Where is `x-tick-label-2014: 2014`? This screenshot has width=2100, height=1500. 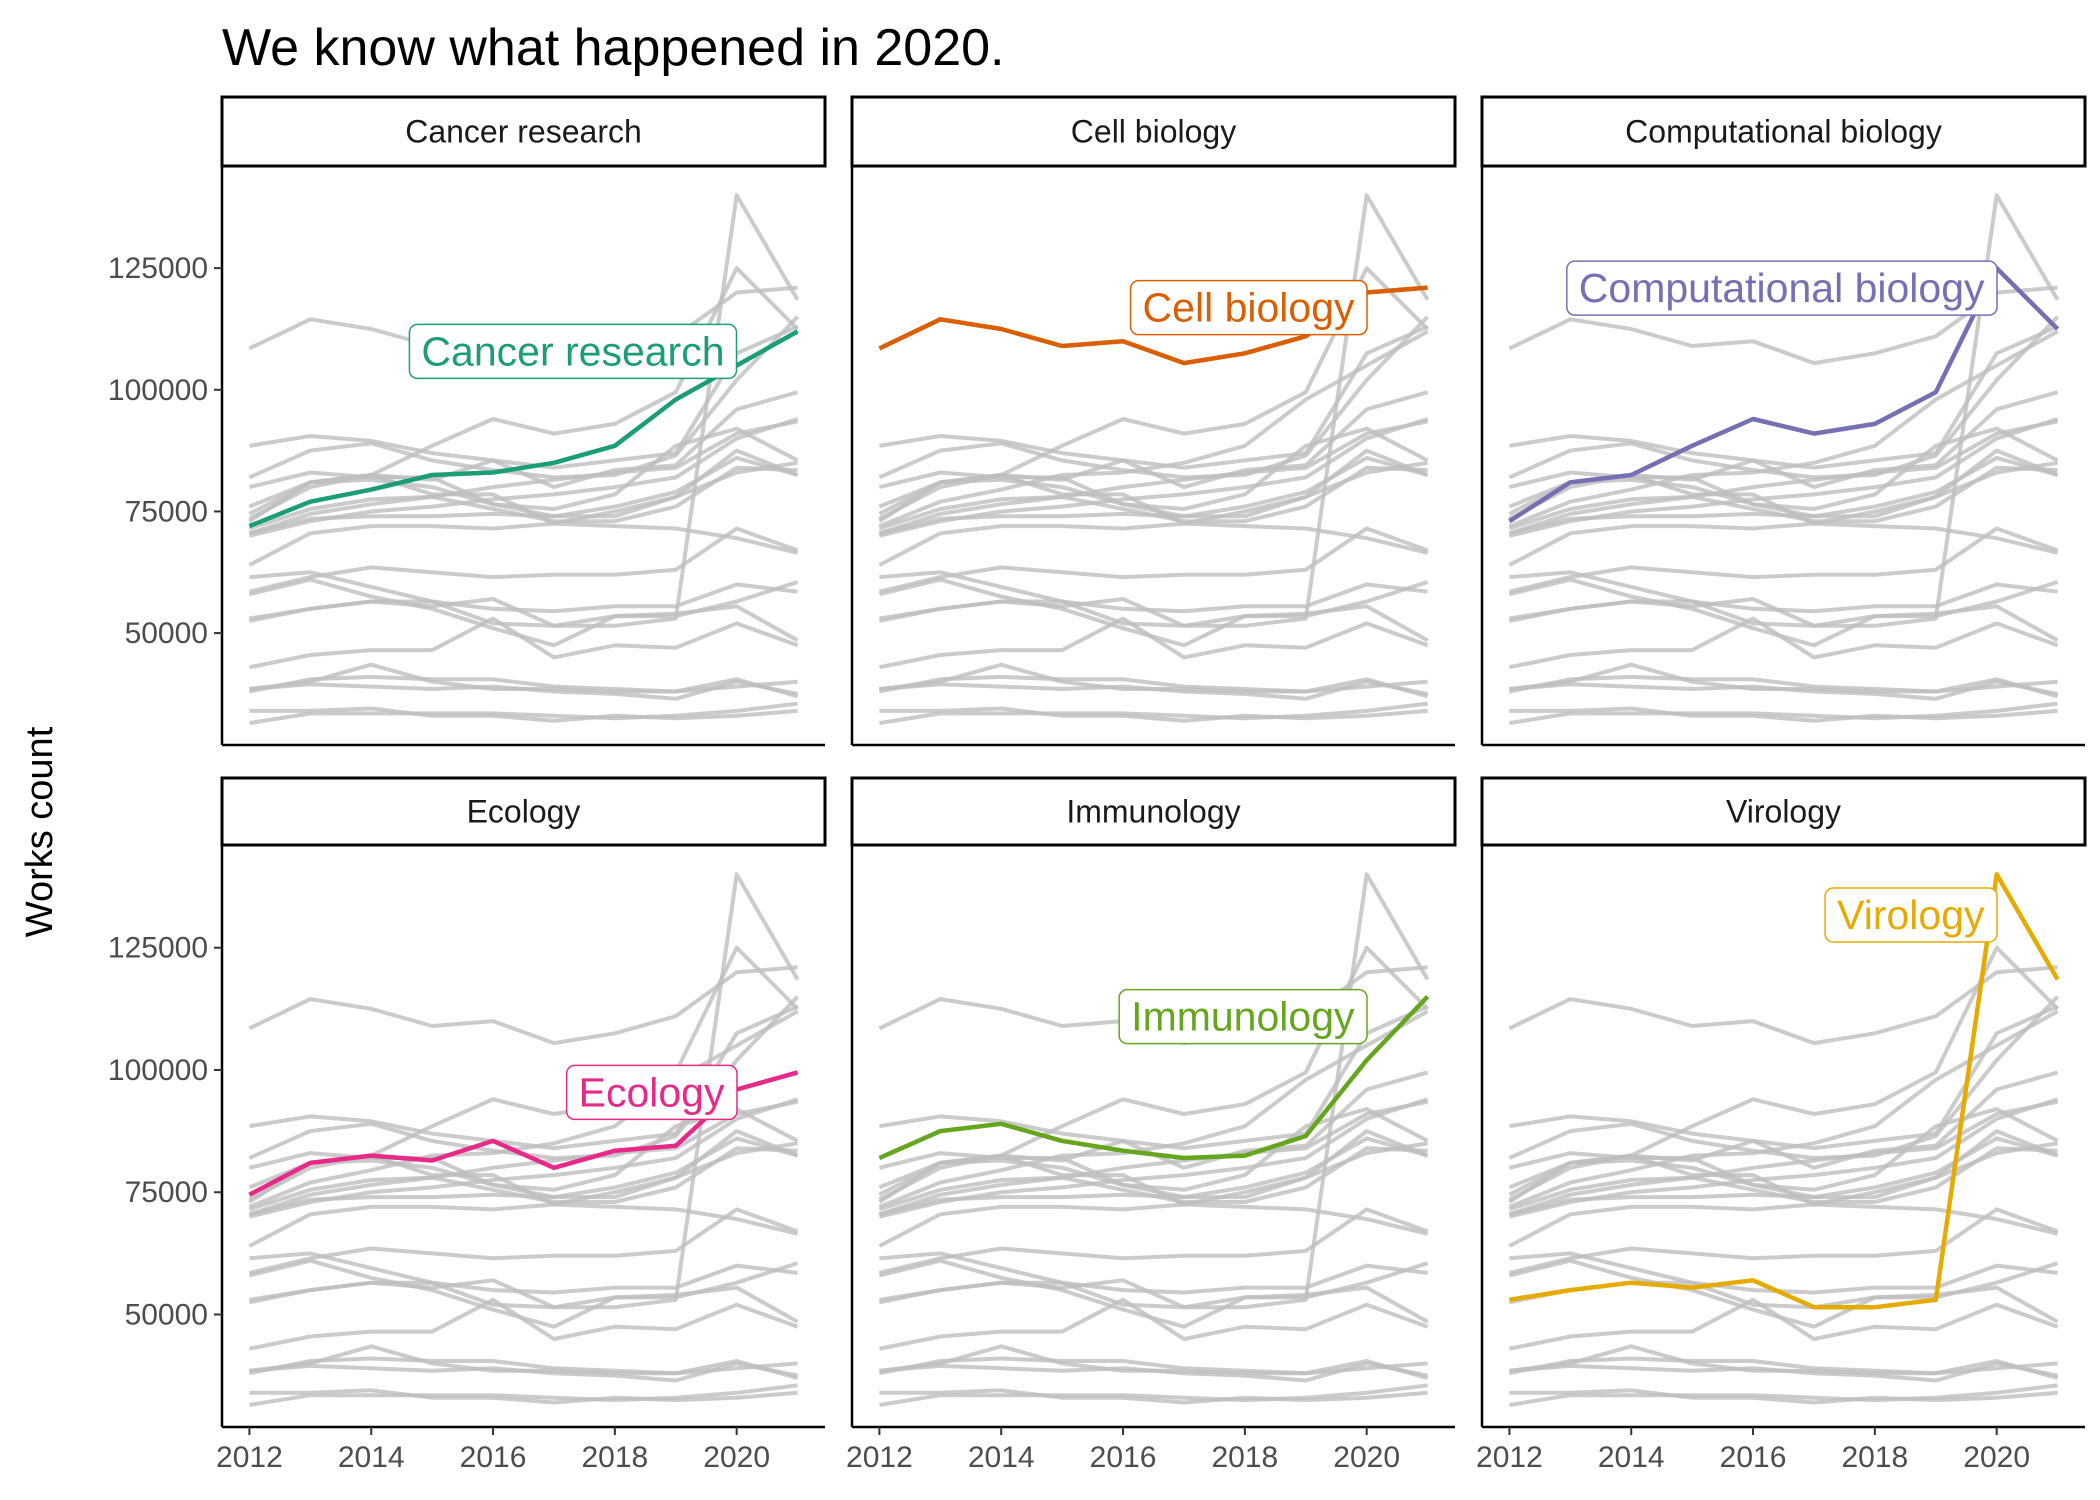 x-tick-label-2014: 2014 is located at coordinates (1001, 1457).